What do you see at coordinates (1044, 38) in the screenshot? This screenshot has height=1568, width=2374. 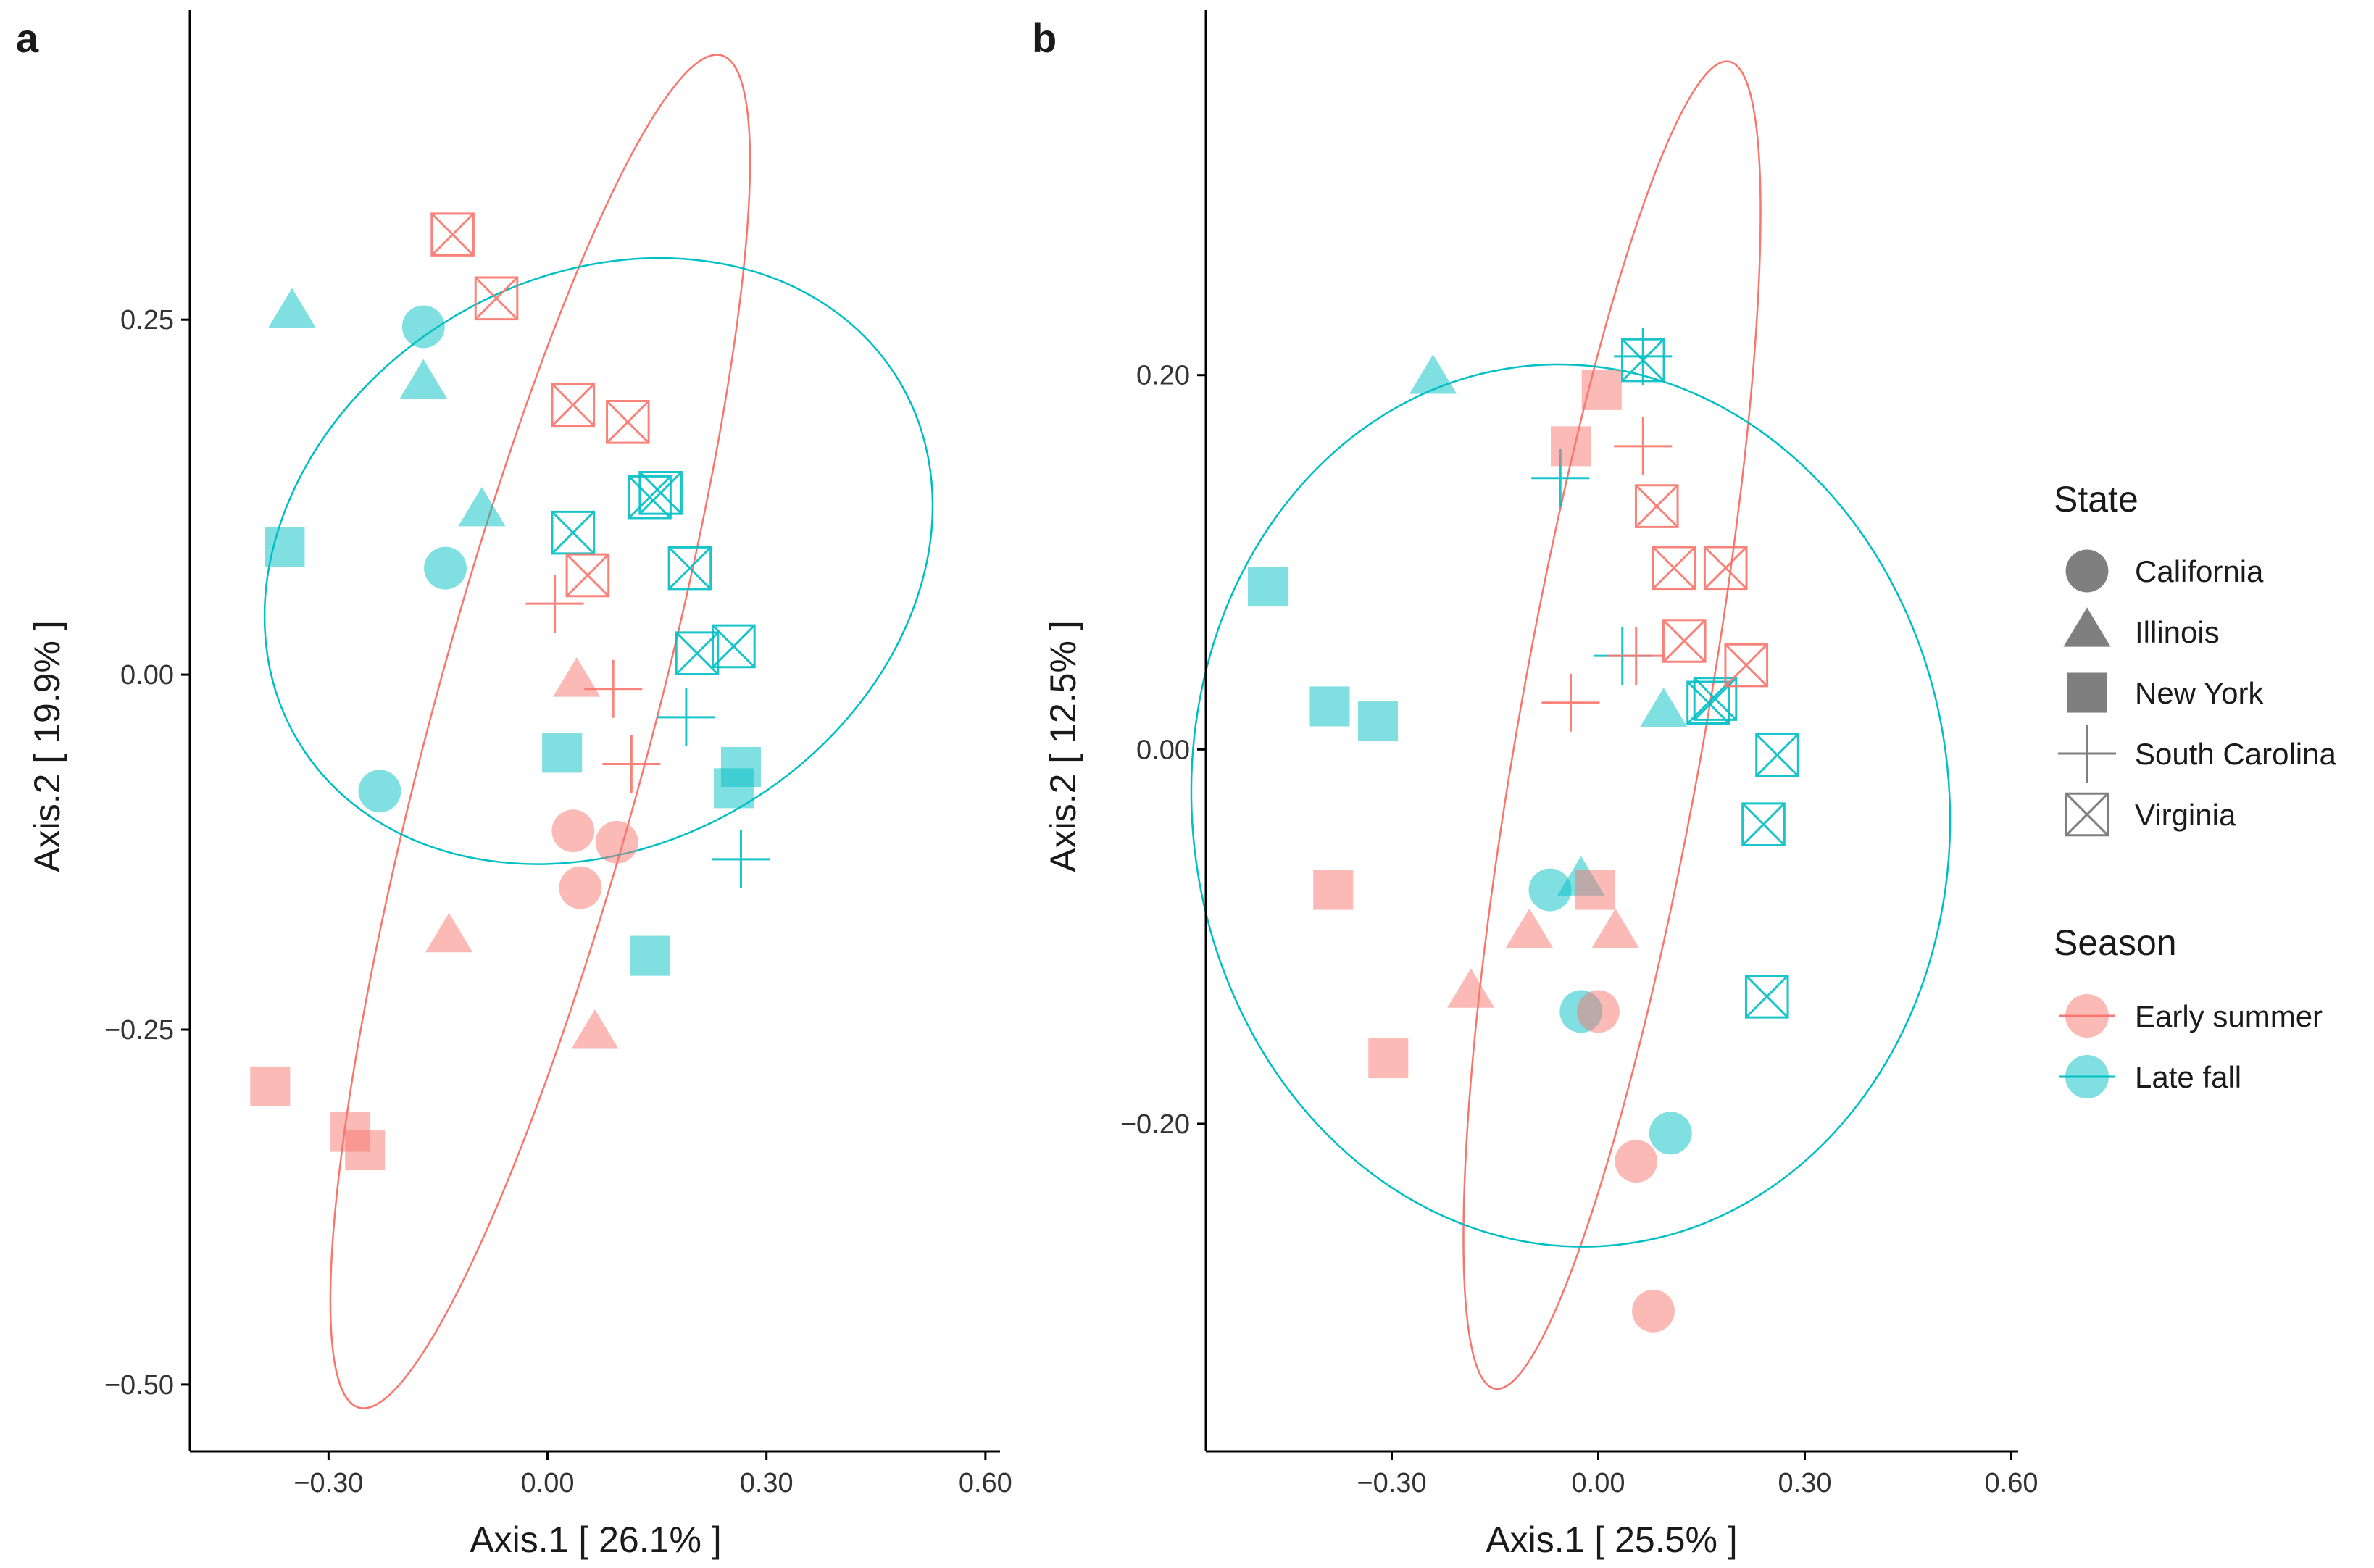 I see `panel-tag-b: b` at bounding box center [1044, 38].